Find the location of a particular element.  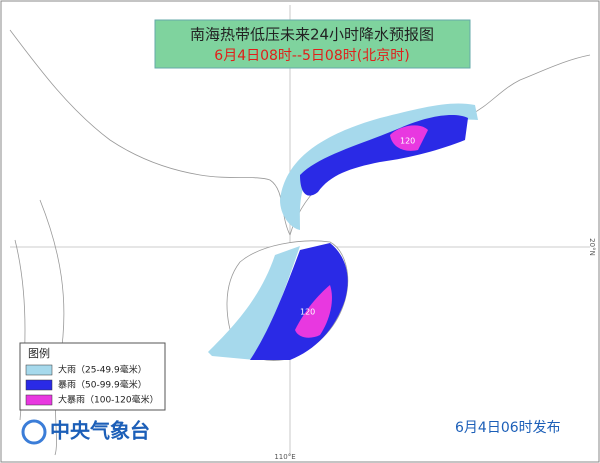

logo is located at coordinates (34, 432).